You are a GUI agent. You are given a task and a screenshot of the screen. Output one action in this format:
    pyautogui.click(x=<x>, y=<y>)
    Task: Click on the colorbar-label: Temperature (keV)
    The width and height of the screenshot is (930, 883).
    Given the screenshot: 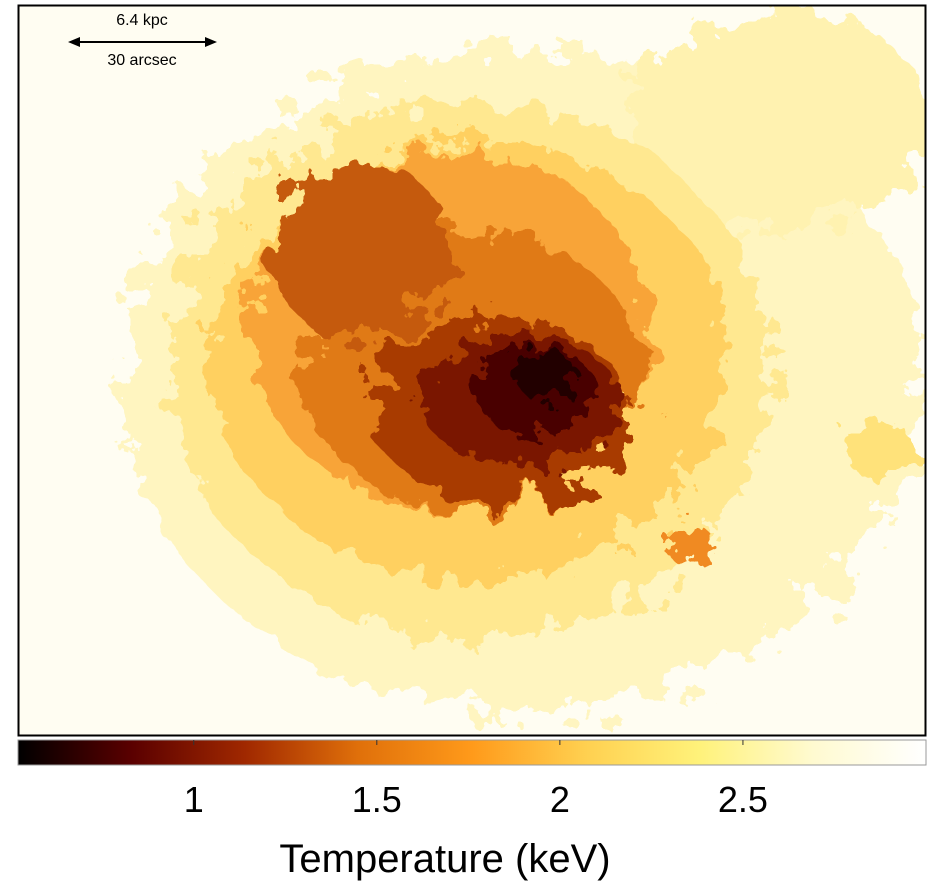 What is the action you would take?
    pyautogui.click(x=444, y=859)
    